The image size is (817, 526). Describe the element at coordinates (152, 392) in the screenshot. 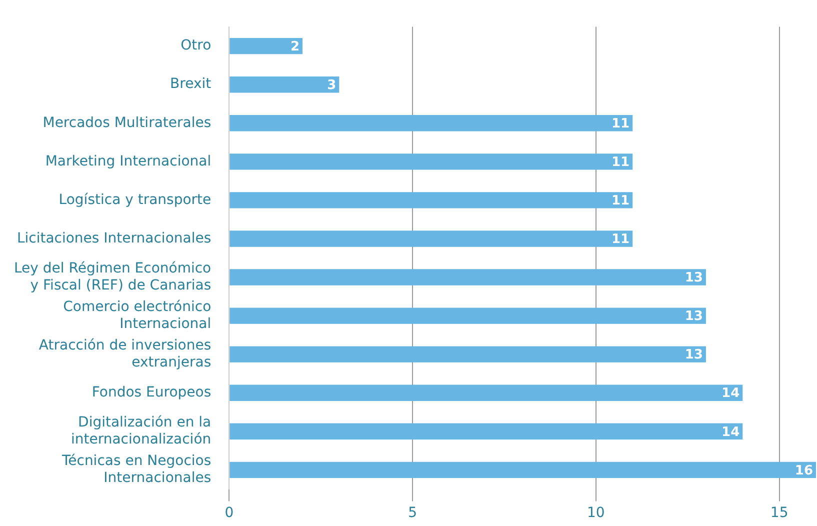

I see `y-tick-label: Fondos Europeos` at that location.